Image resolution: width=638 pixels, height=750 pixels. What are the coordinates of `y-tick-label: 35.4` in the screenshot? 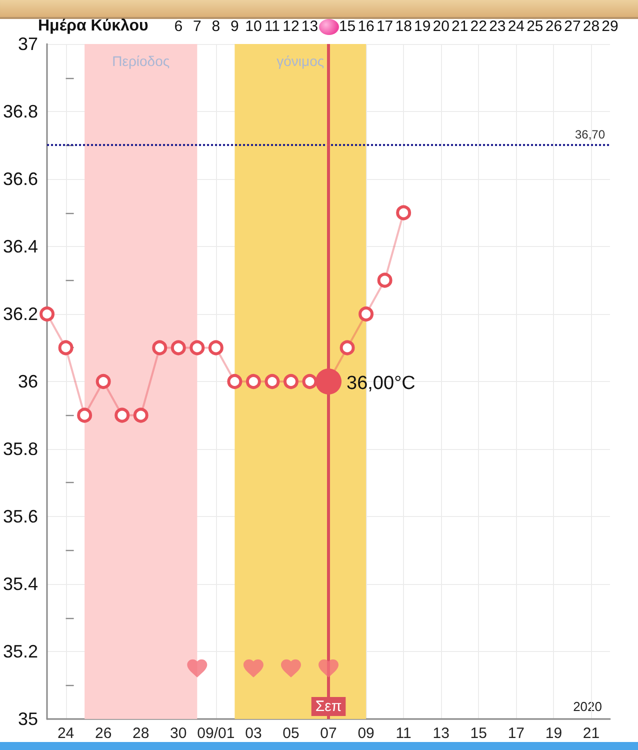 It's located at (20, 584).